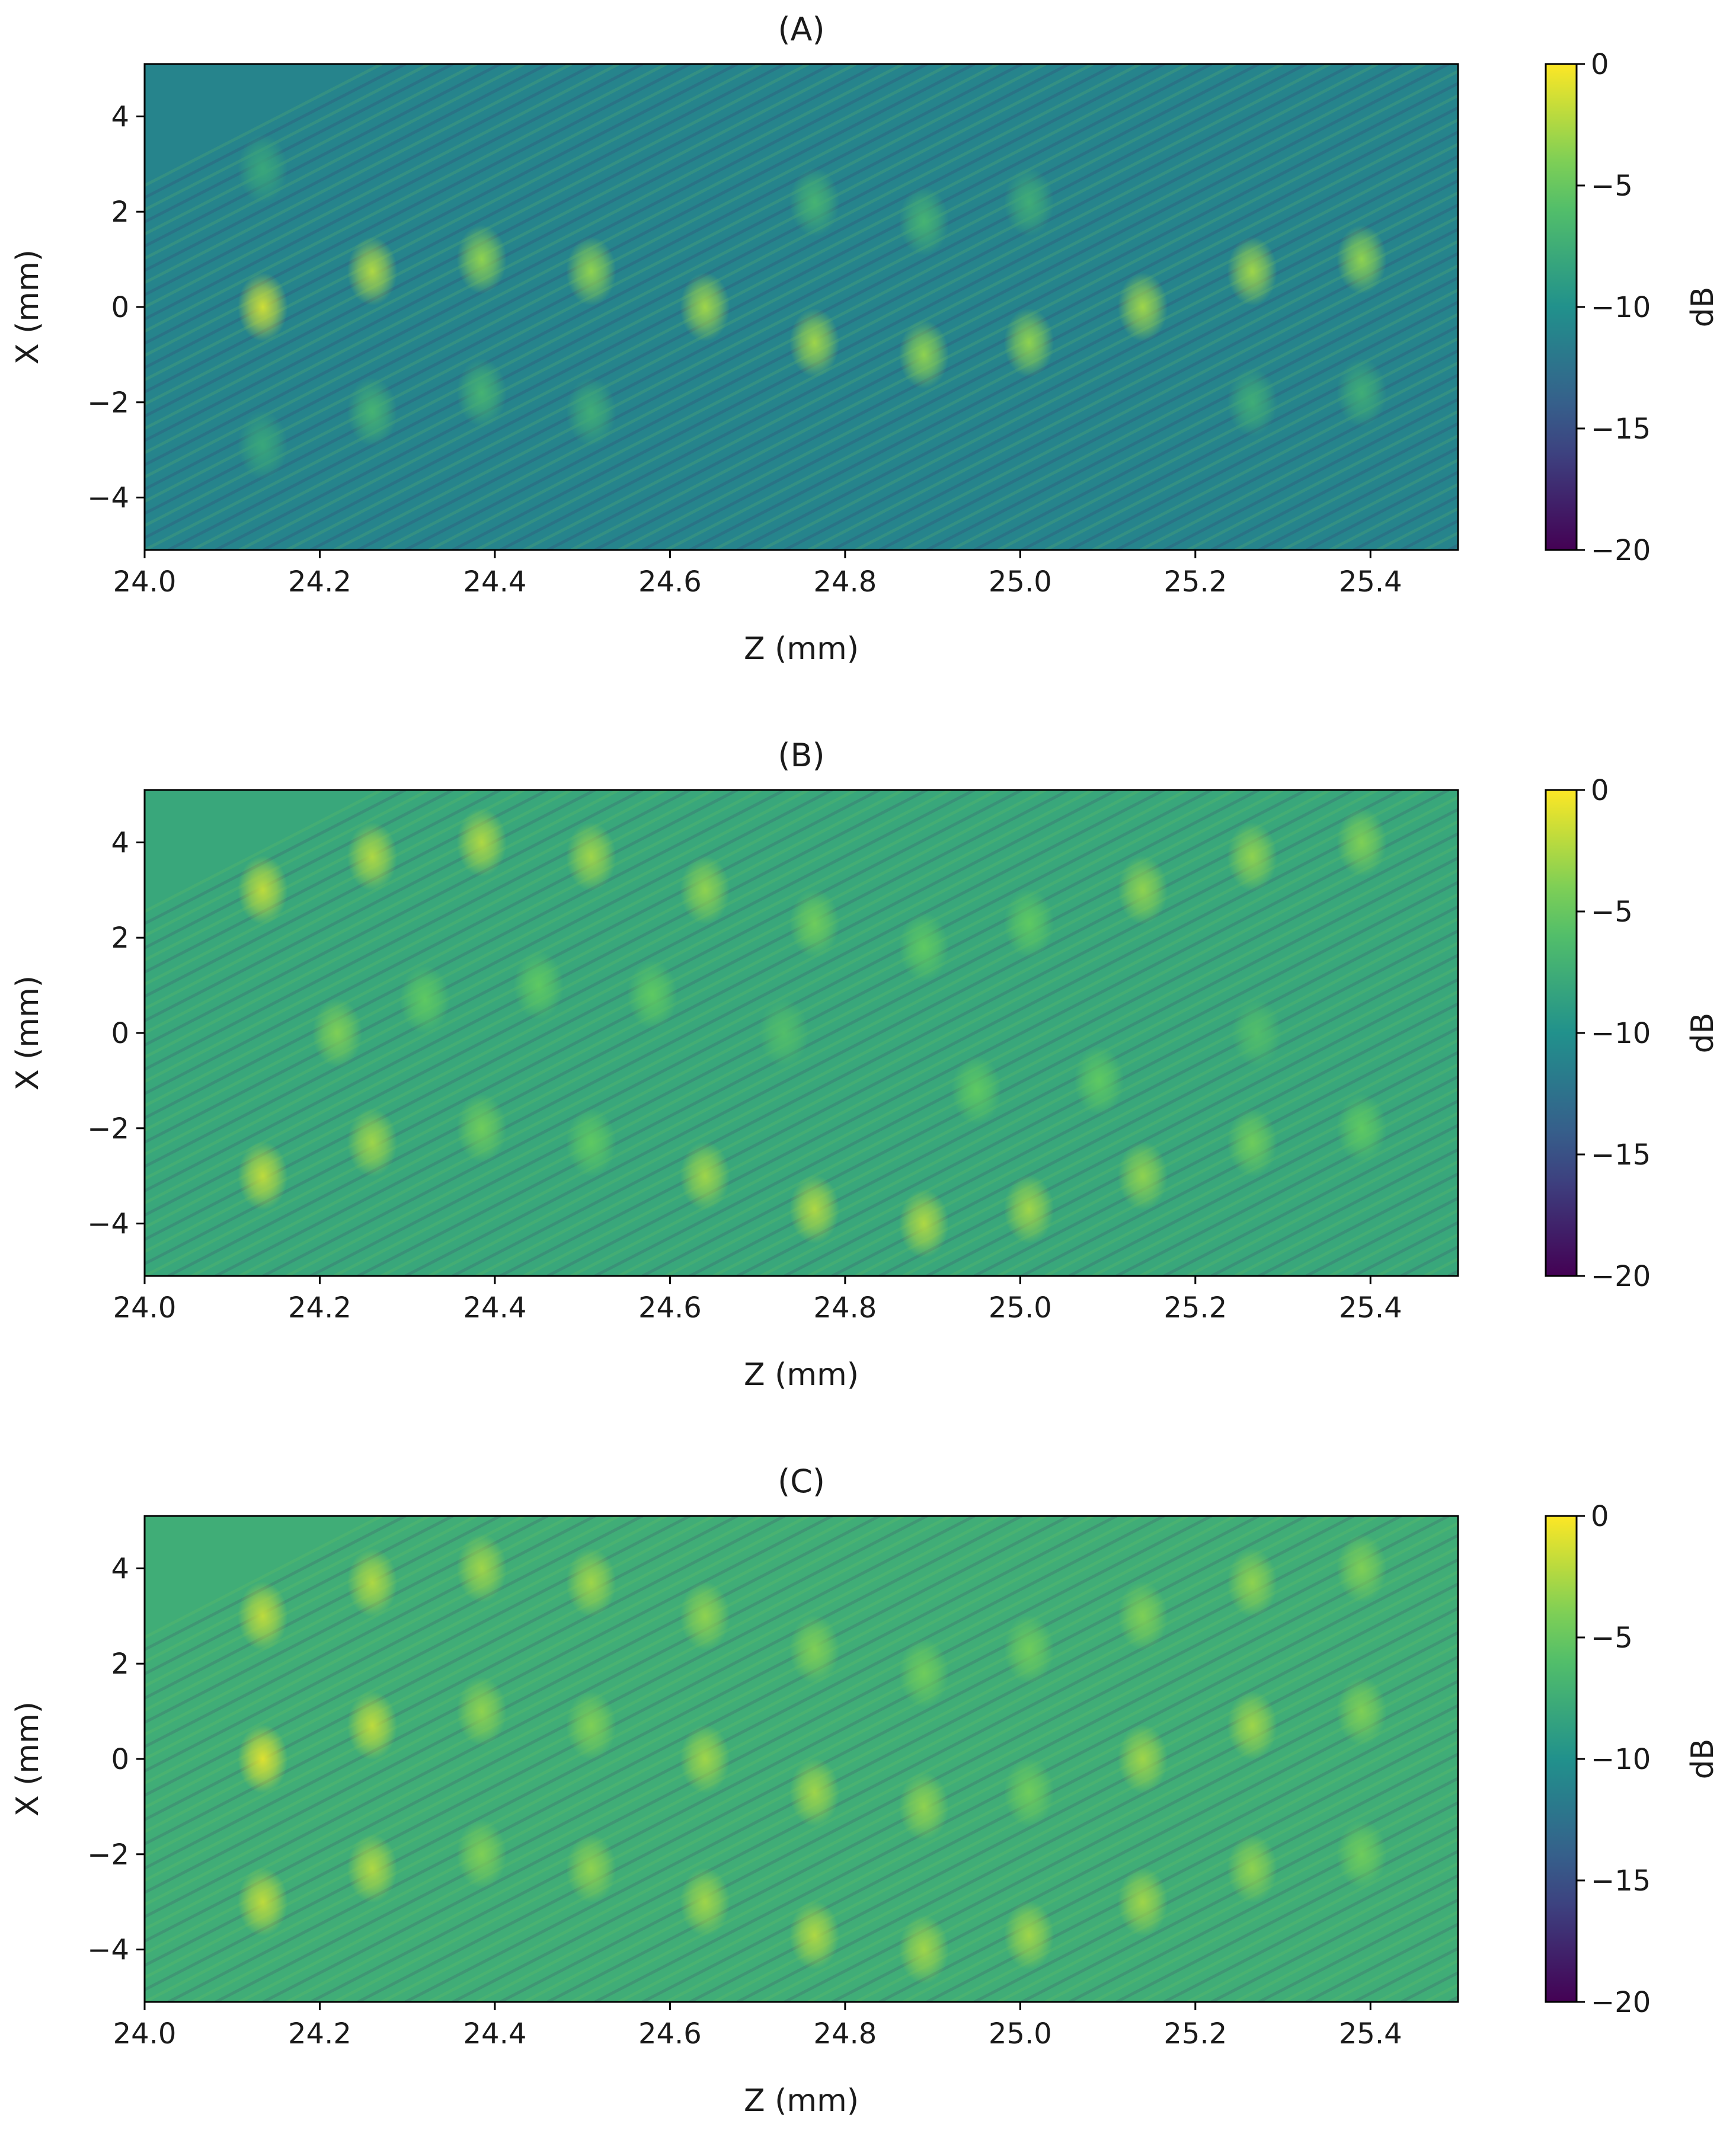 This screenshot has height=2140, width=1736. Describe the element at coordinates (319, 582) in the screenshot. I see `x-tick-label: 24.2` at that location.